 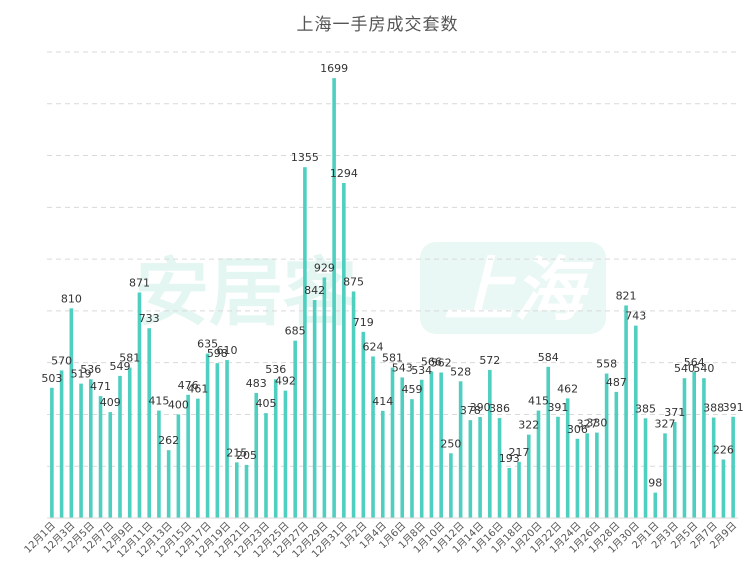 What do you see at coordinates (207, 344) in the screenshot?
I see `data-label: 635` at bounding box center [207, 344].